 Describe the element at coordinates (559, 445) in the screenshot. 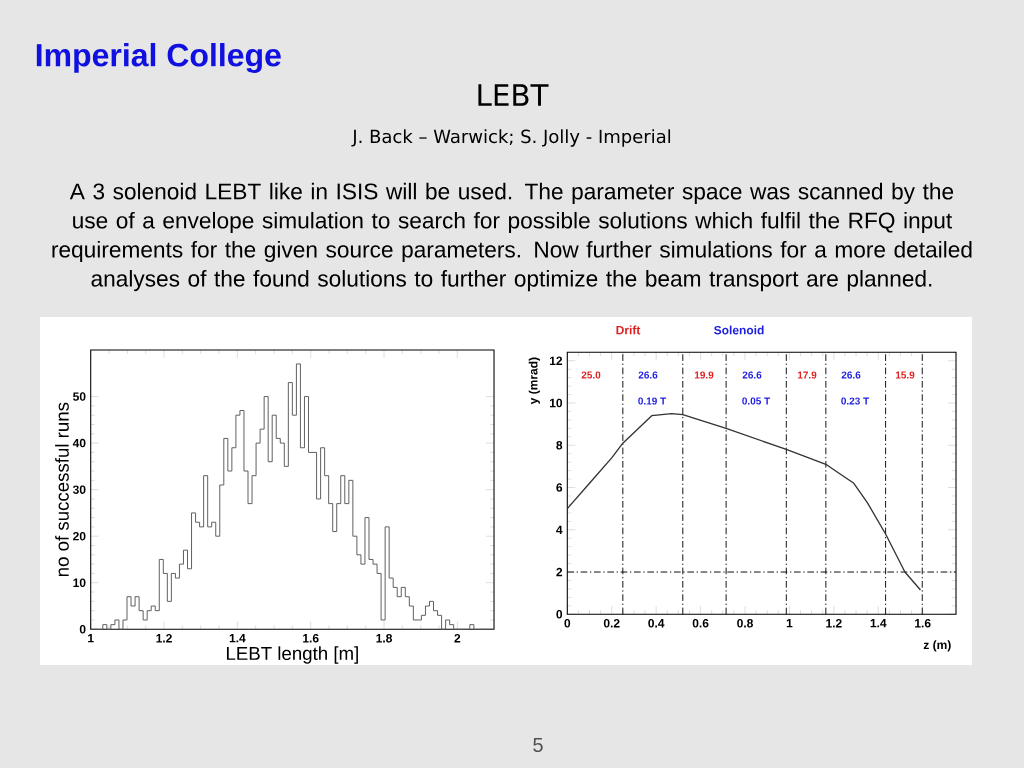

I see `y-tick-label: 8` at that location.